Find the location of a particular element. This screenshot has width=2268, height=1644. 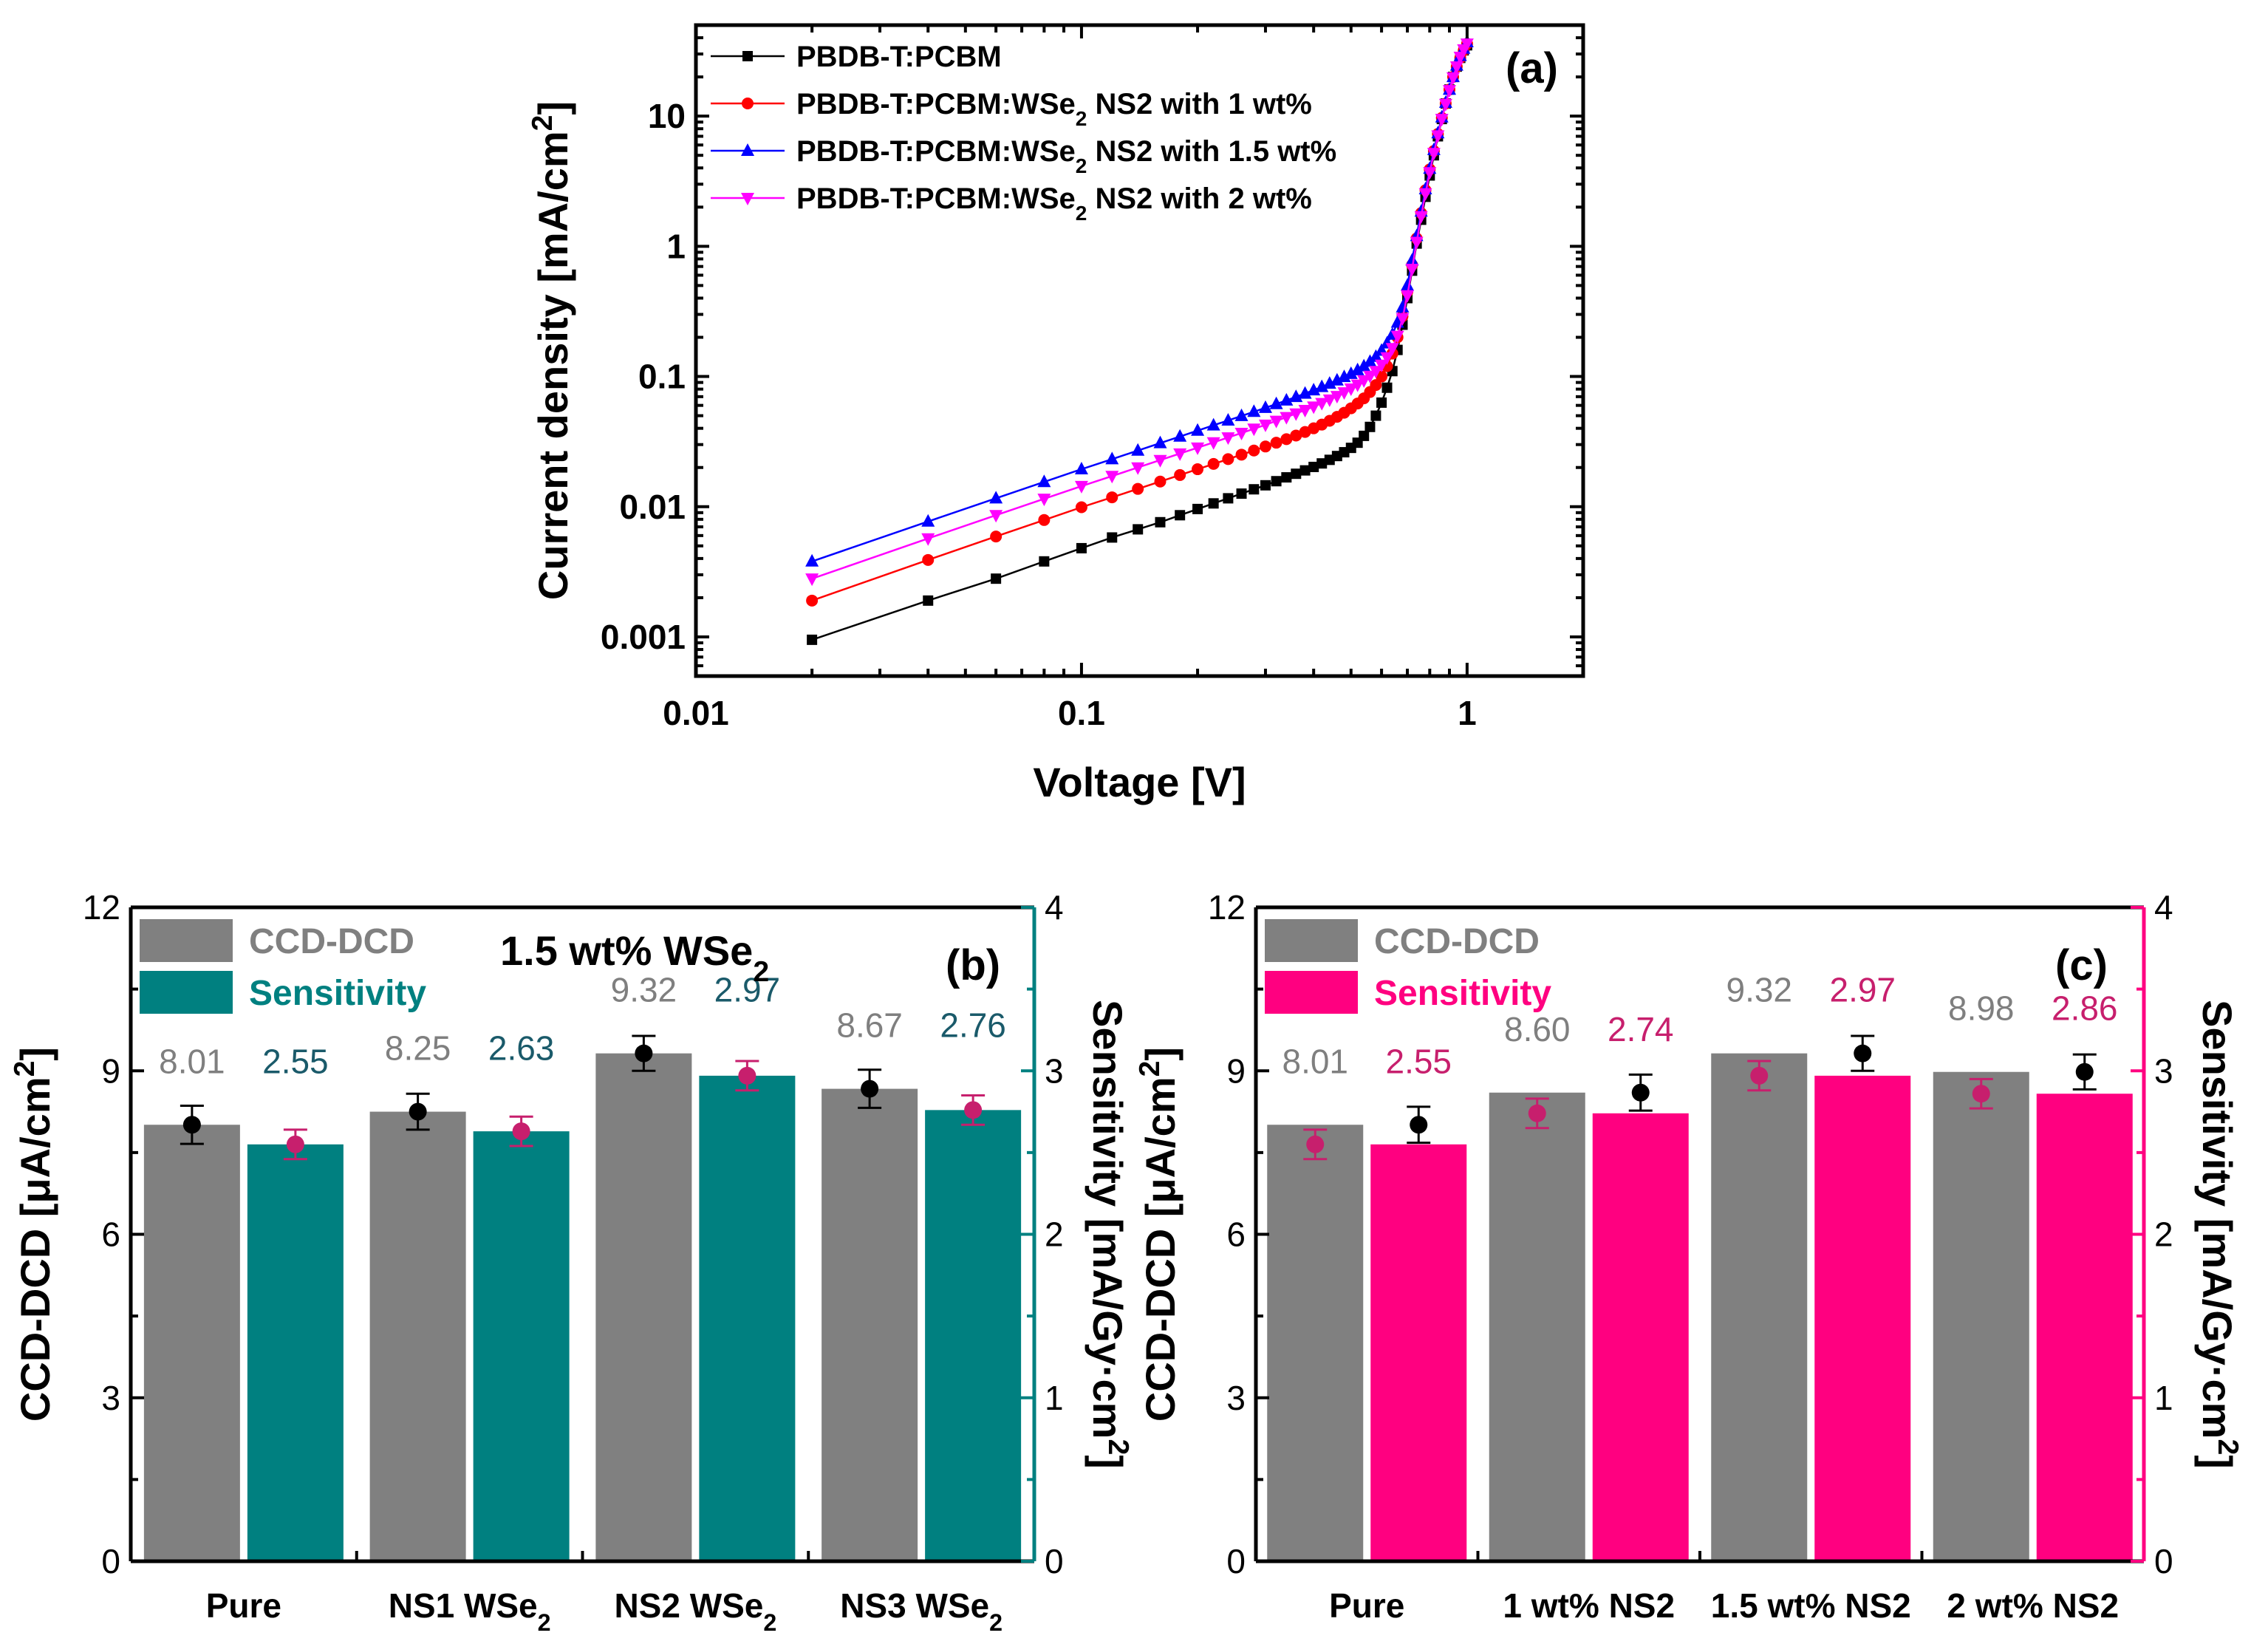

ccd-value-label-4: 8.98 is located at coordinates (1981, 1008).